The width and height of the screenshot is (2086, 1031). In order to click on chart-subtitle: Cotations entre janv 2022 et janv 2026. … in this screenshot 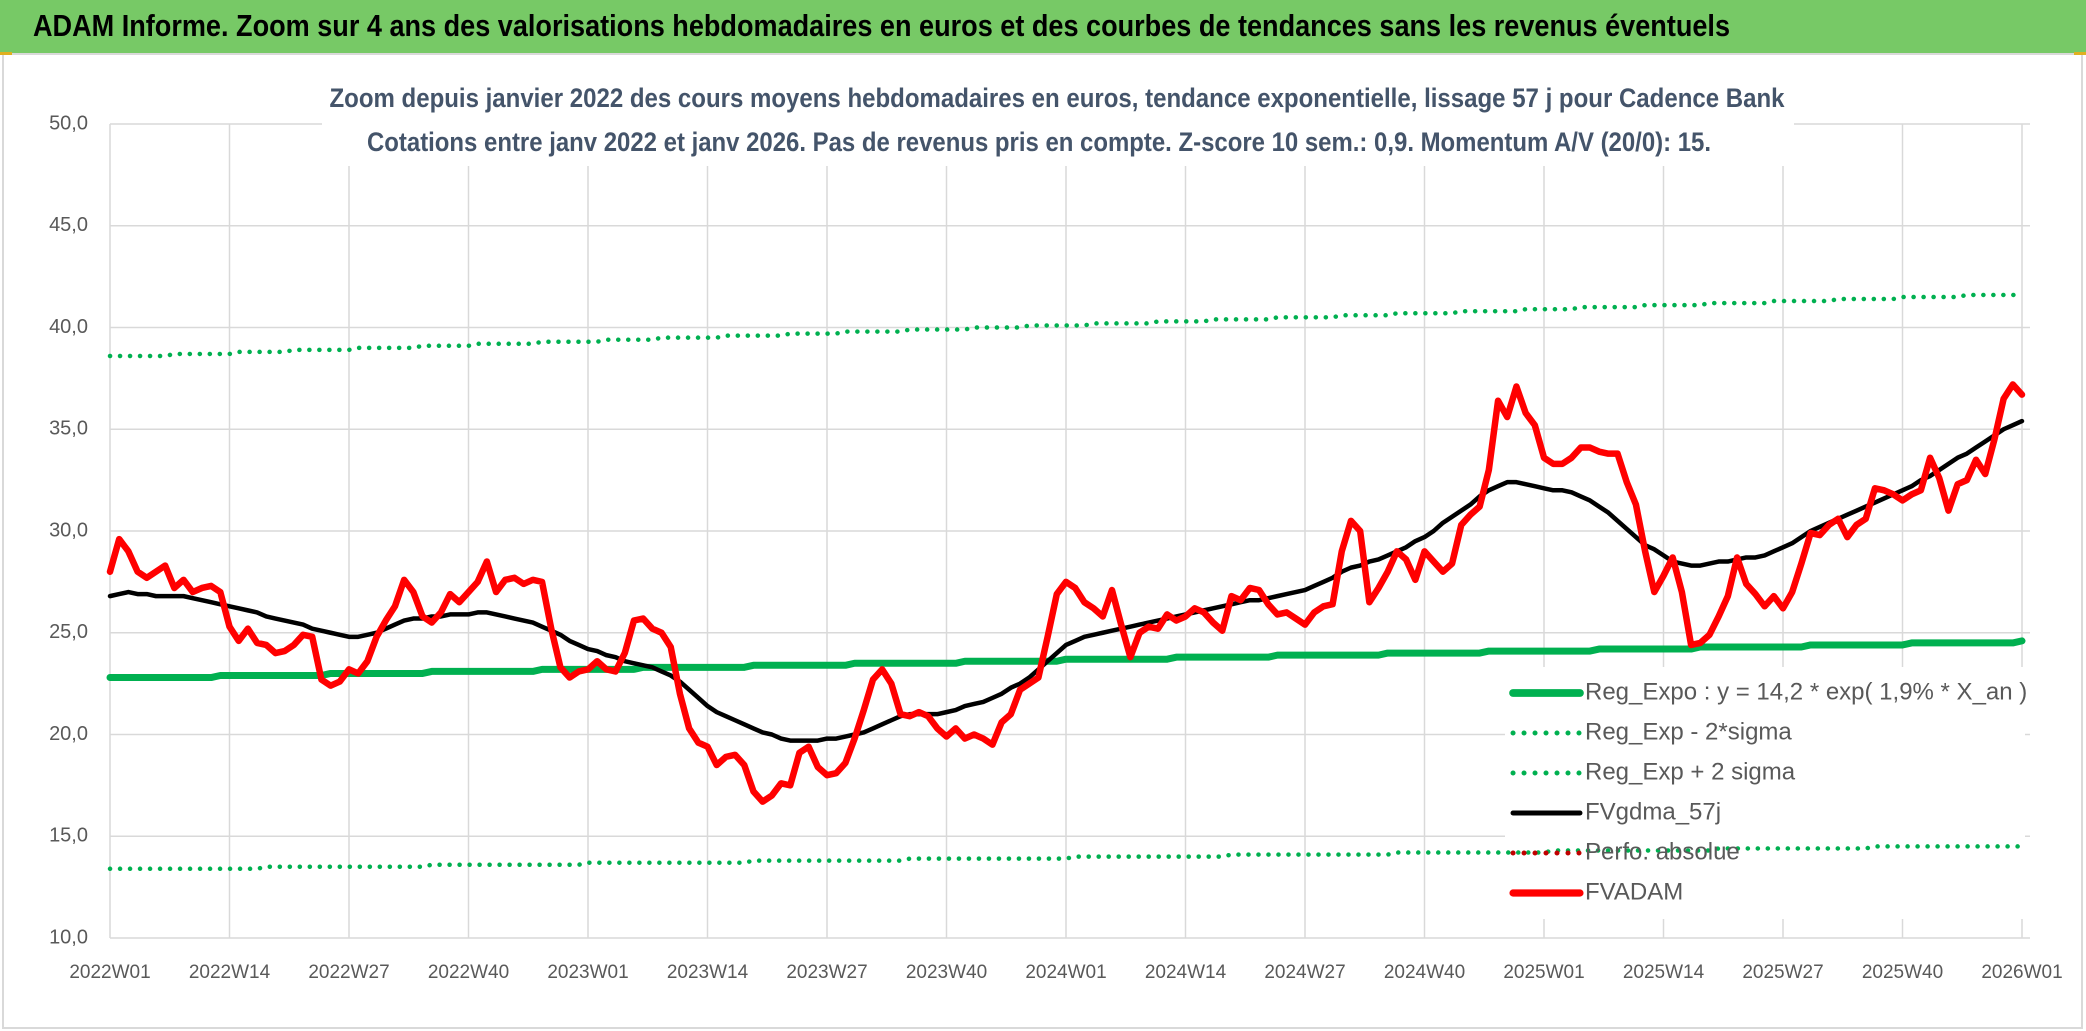, I will do `click(1039, 142)`.